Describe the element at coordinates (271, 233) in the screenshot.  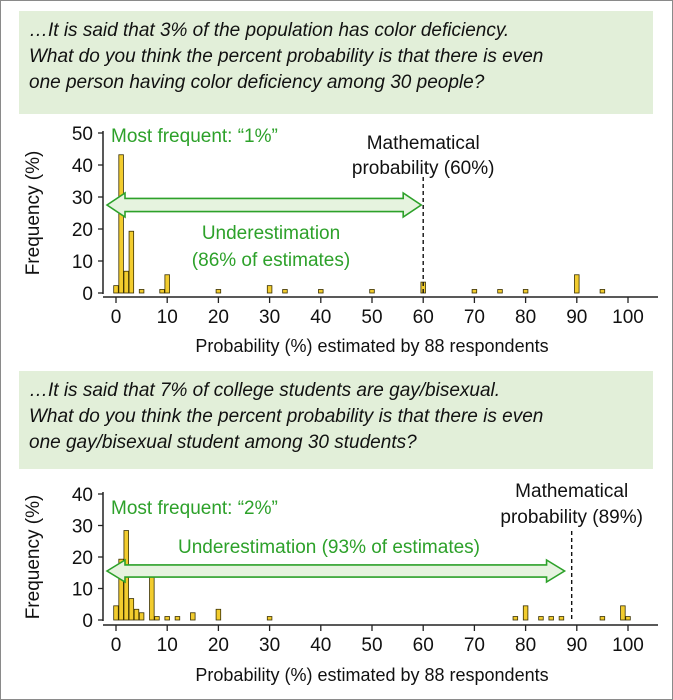
I see `underestimation-label-1: Underestimation` at that location.